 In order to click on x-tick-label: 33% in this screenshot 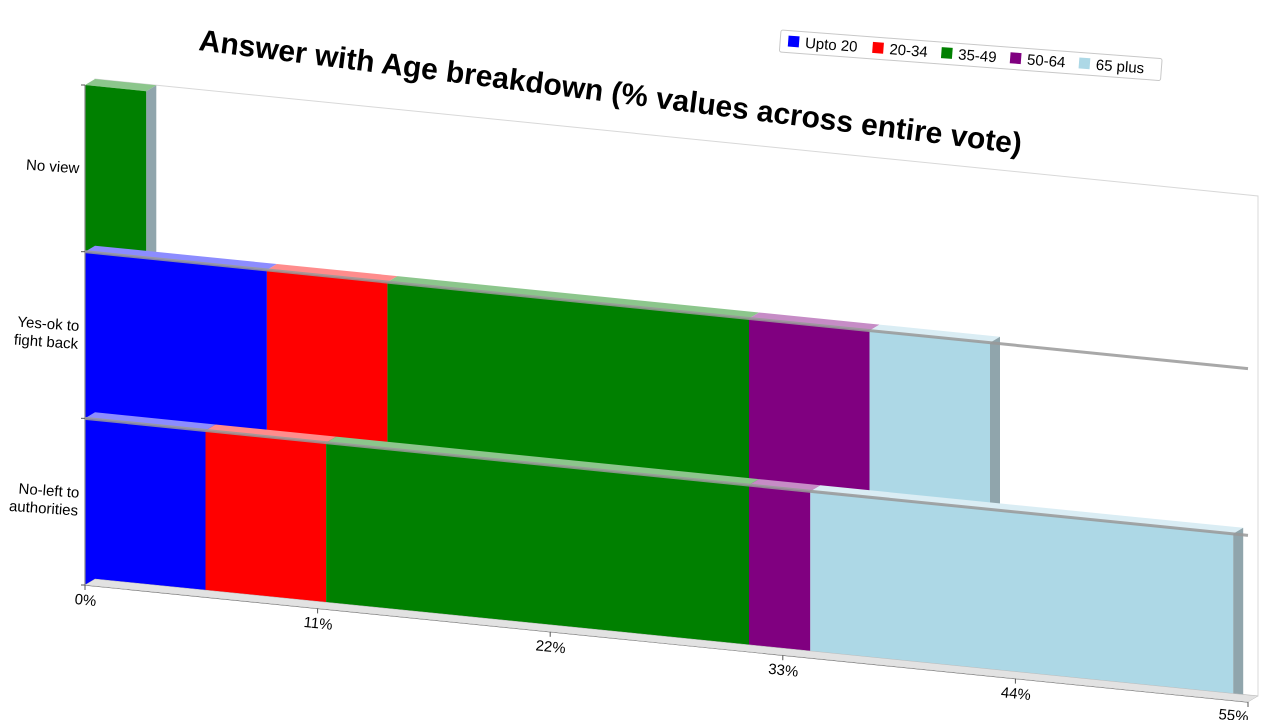, I will do `click(783, 671)`.